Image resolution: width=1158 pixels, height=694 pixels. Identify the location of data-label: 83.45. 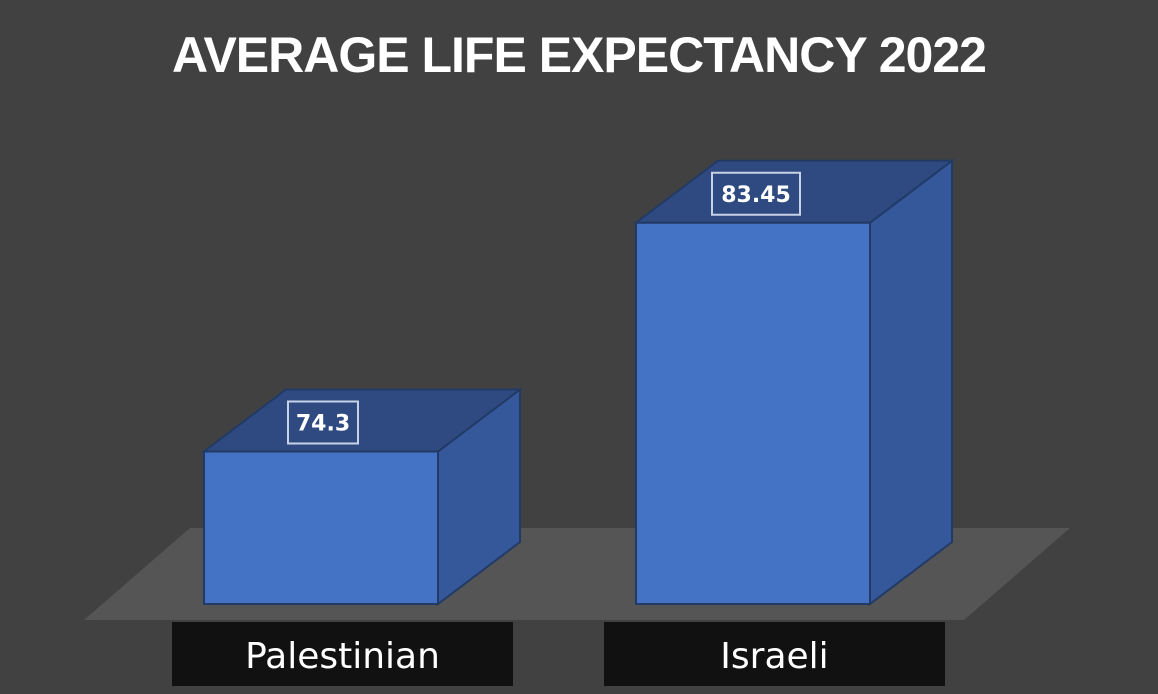
(756, 193).